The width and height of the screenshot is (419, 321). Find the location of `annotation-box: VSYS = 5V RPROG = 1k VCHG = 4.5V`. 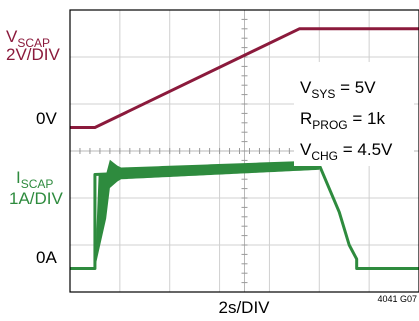

annotation-box: VSYS = 5V RPROG = 1k VCHG = 4.5V is located at coordinates (354, 114).